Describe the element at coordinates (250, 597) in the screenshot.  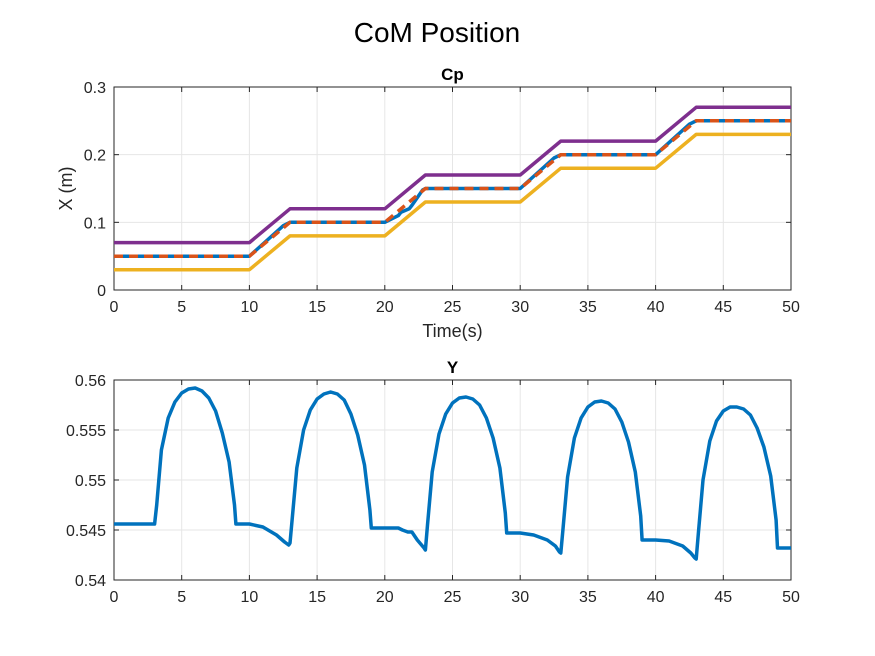
I see `y-x-tick-label: 10` at that location.